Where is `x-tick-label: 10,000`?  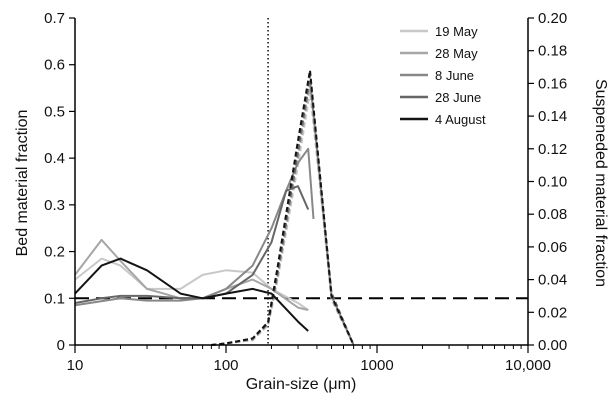 x-tick-label: 10,000 is located at coordinates (528, 365).